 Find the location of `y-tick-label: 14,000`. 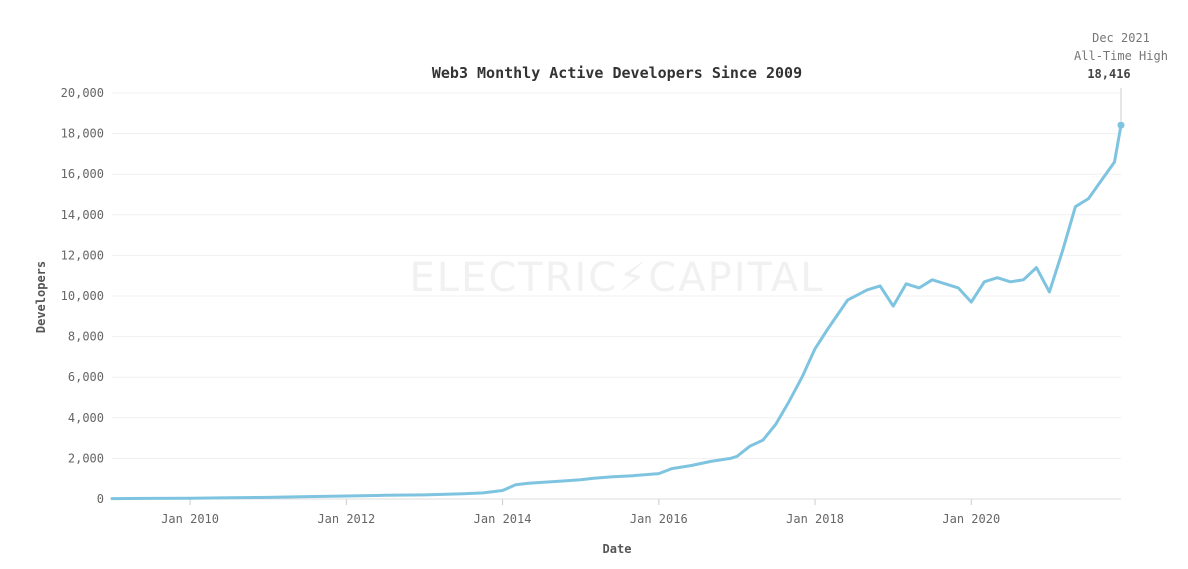

y-tick-label: 14,000 is located at coordinates (82, 215).